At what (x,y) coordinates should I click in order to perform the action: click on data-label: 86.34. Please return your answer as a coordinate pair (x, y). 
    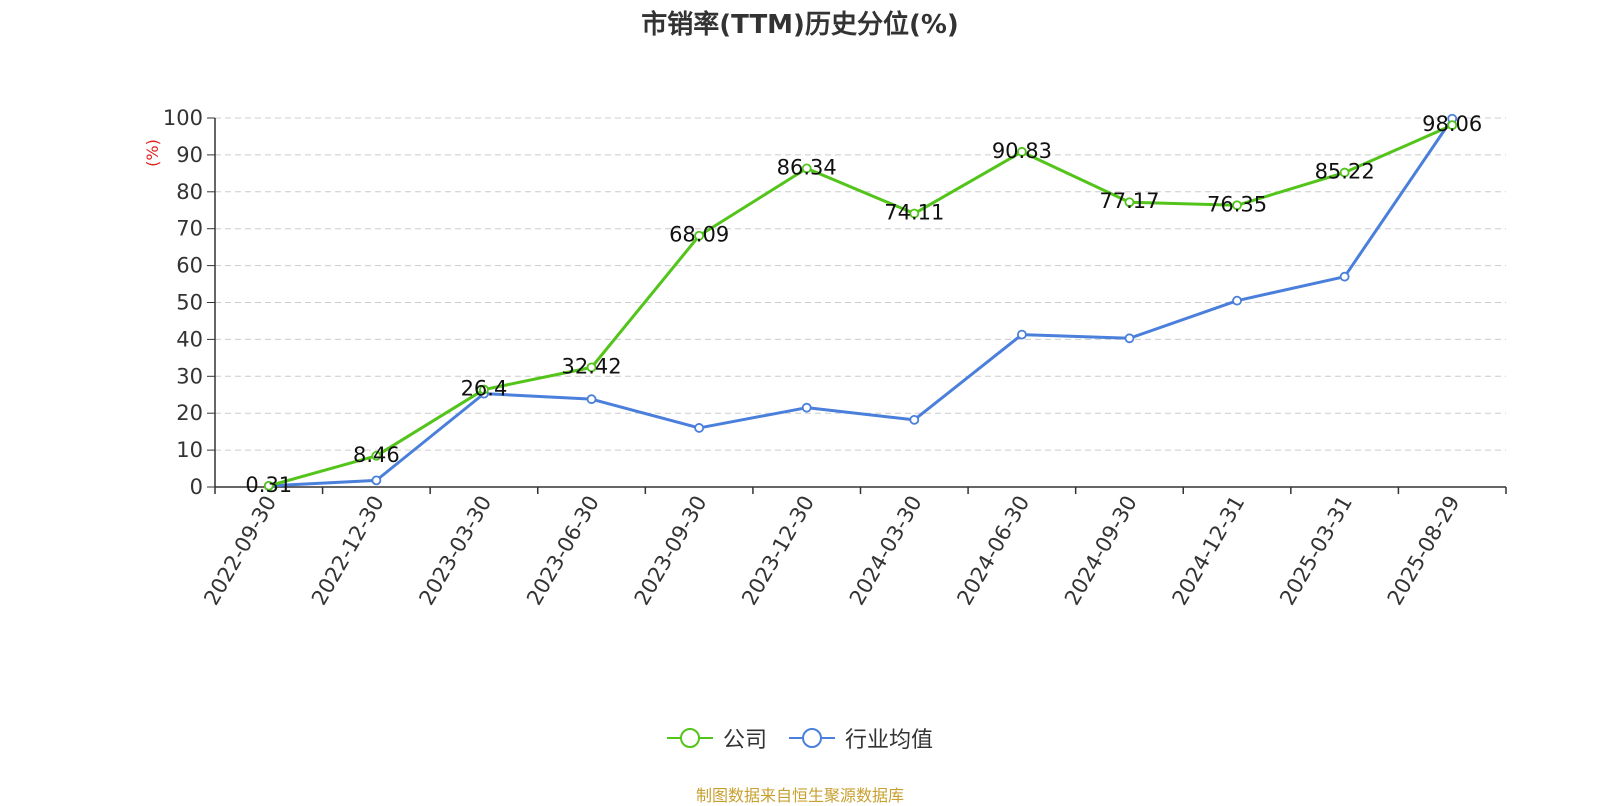
    Looking at the image, I should click on (807, 167).